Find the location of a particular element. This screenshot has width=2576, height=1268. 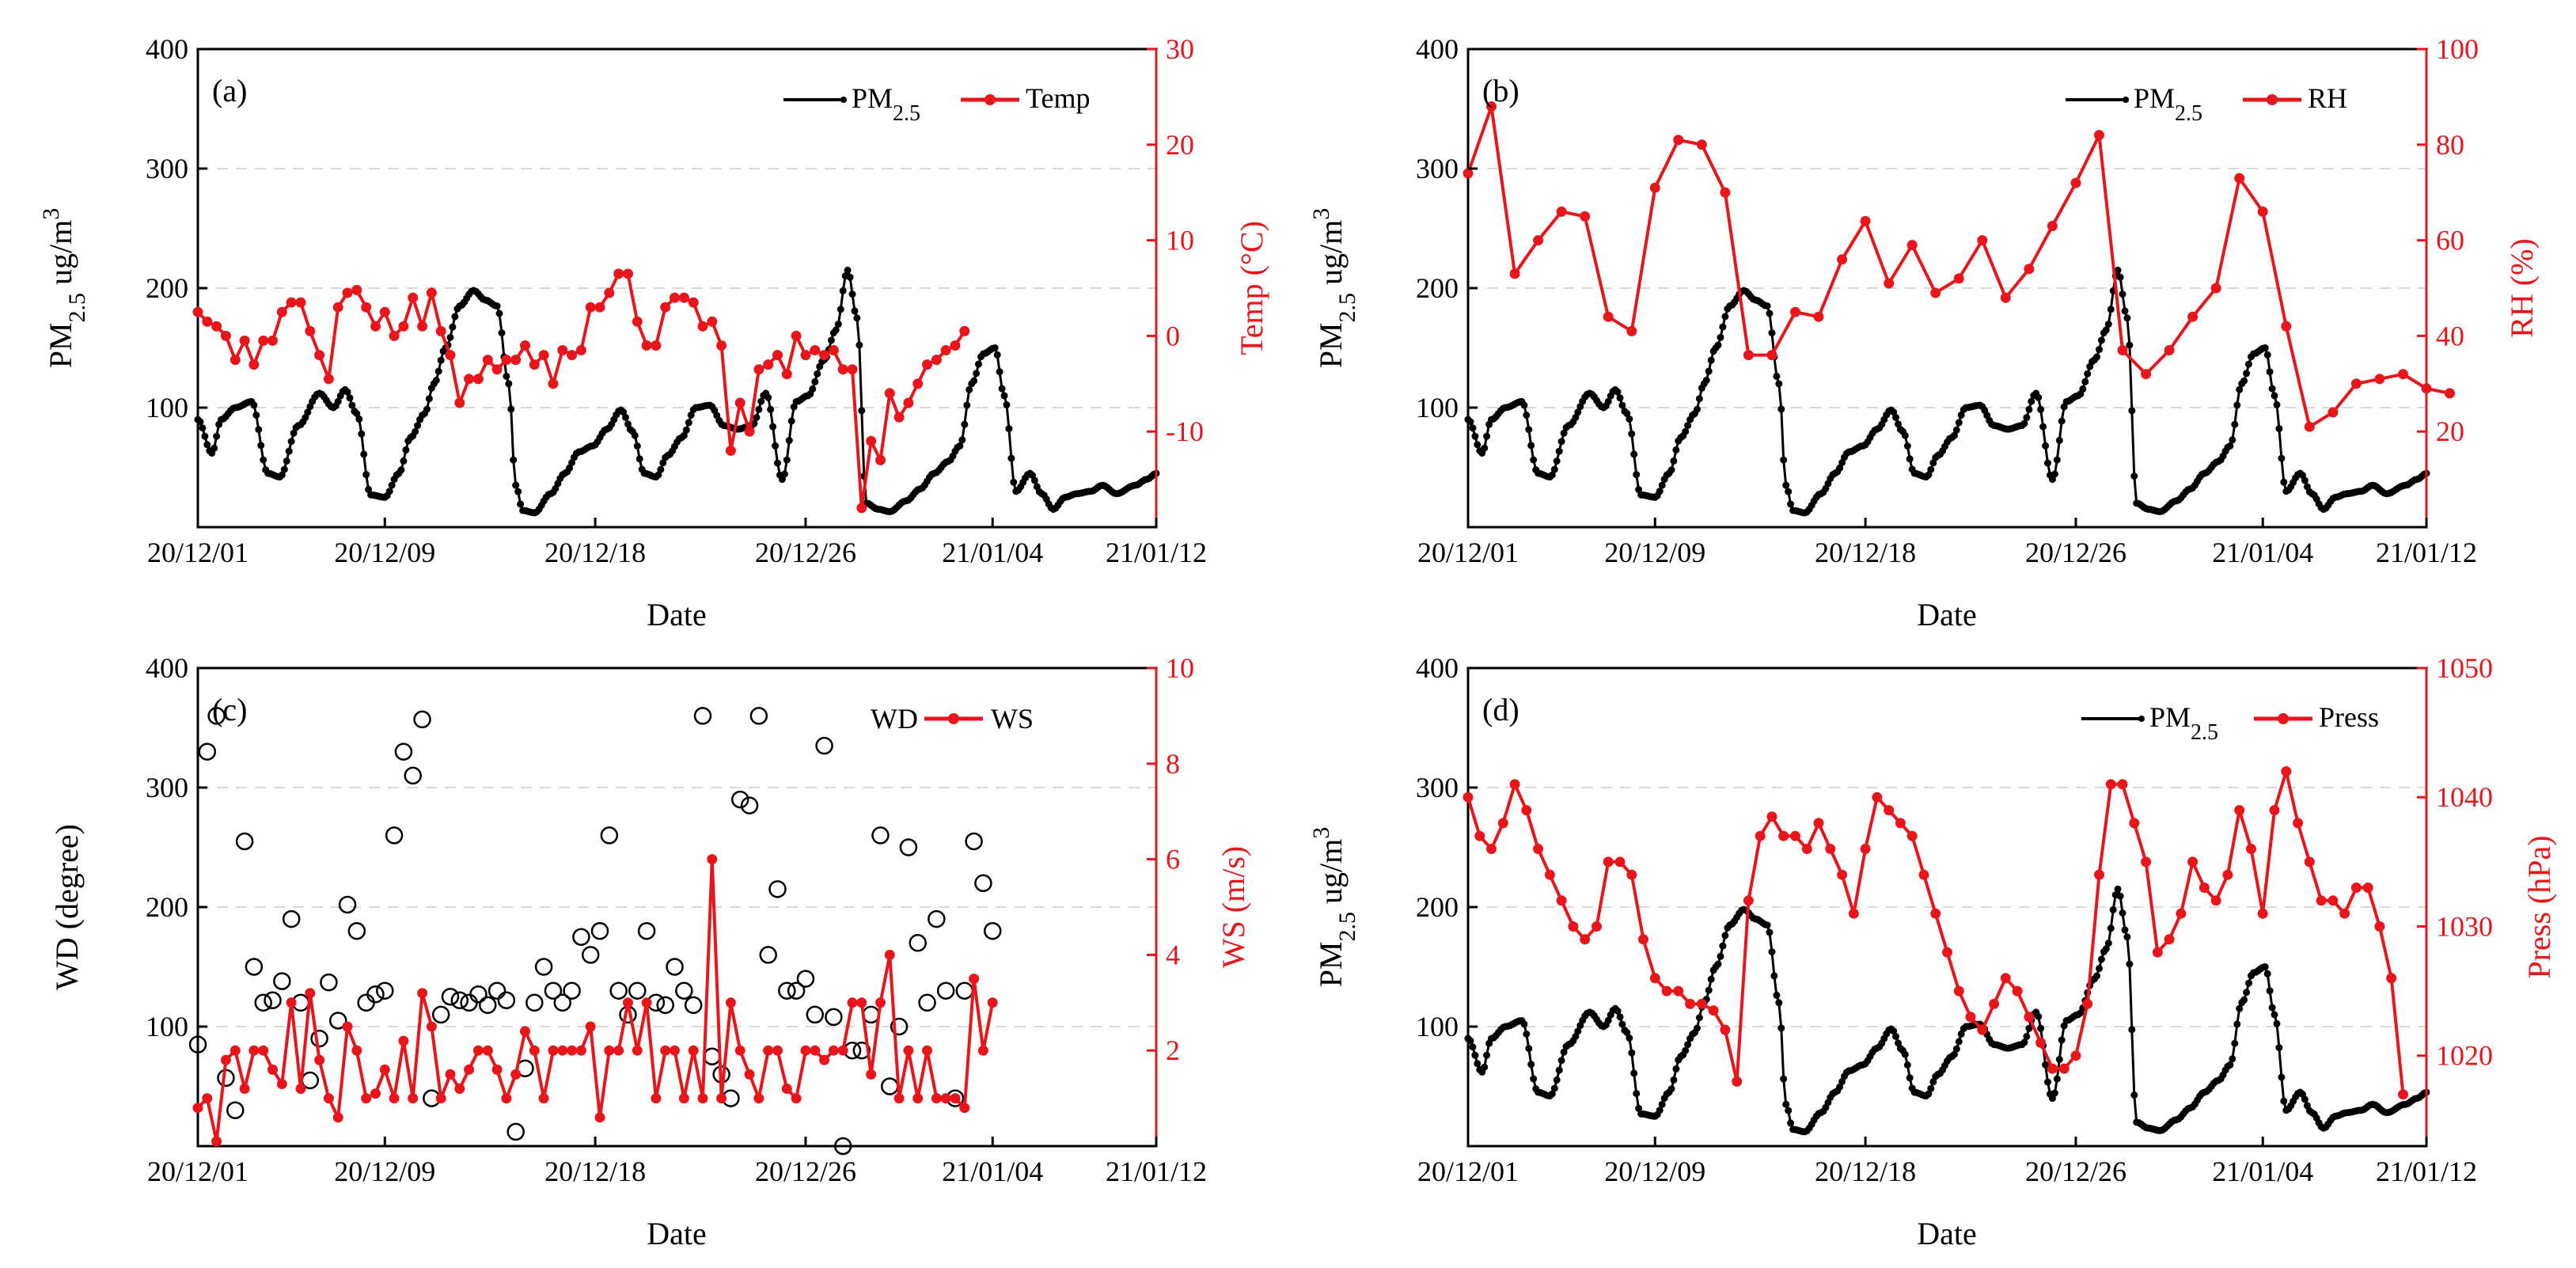

legend-temp-label: Temp is located at coordinates (1058, 98).